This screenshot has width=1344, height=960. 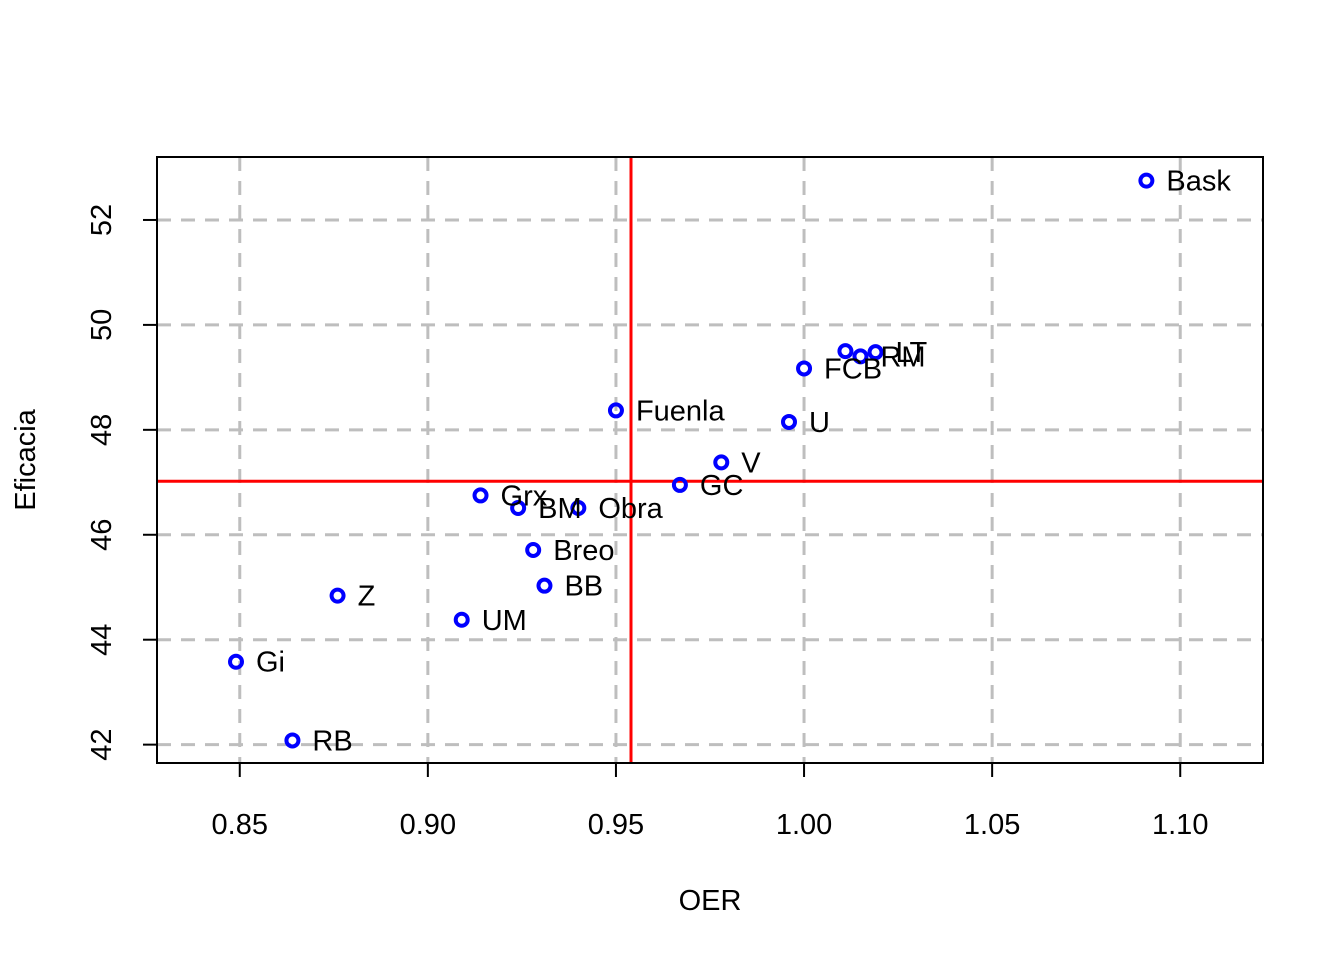 What do you see at coordinates (804, 825) in the screenshot?
I see `x-tick-label-3: 1.00` at bounding box center [804, 825].